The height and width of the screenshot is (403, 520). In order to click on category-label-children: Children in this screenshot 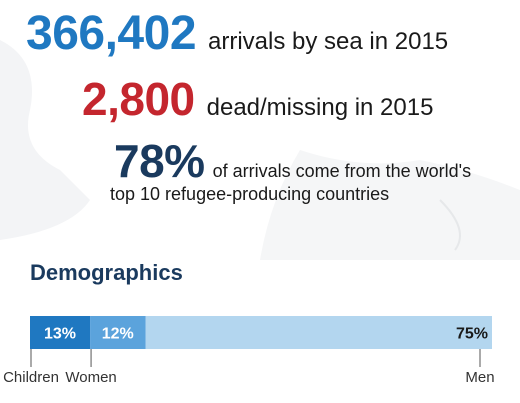, I will do `click(31, 377)`.